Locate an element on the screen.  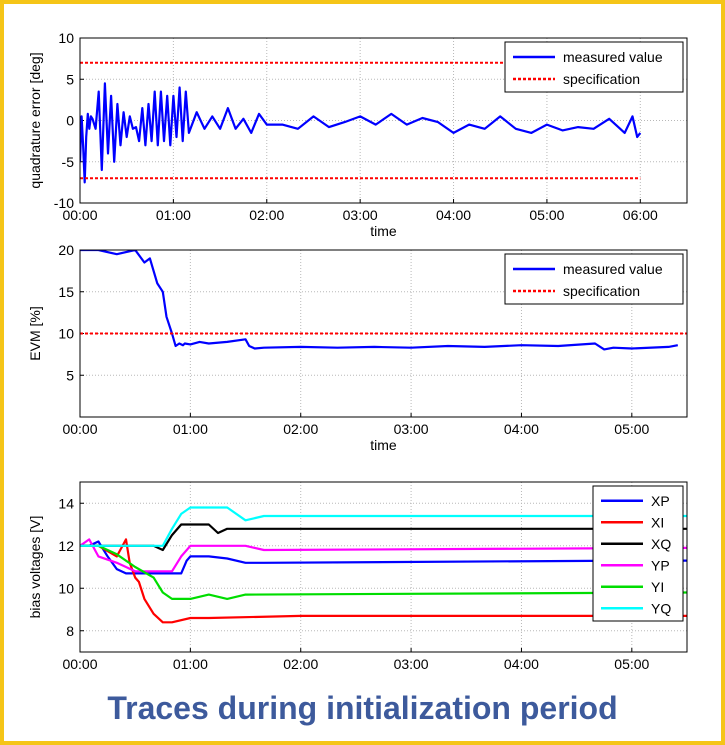
legend-label: YI is located at coordinates (657, 587).